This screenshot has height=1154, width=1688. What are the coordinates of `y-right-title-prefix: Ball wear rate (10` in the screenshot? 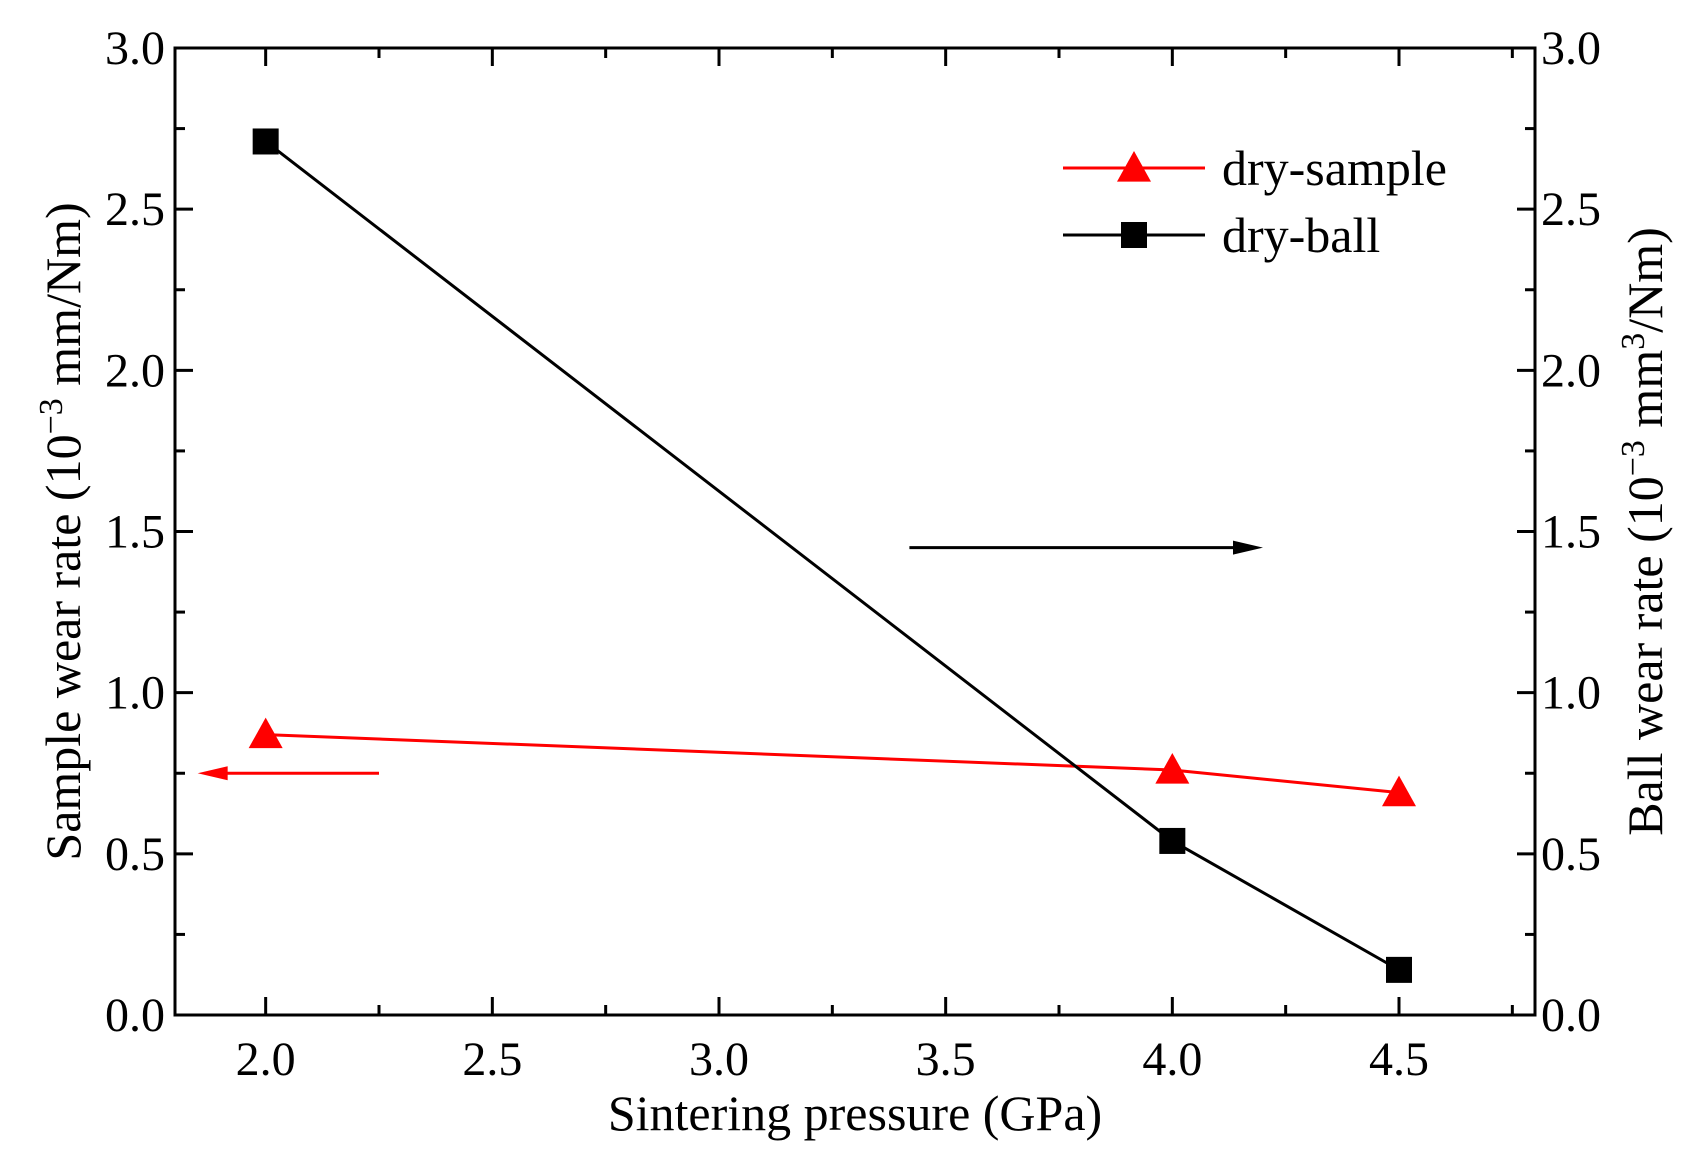 It's located at (1645, 656).